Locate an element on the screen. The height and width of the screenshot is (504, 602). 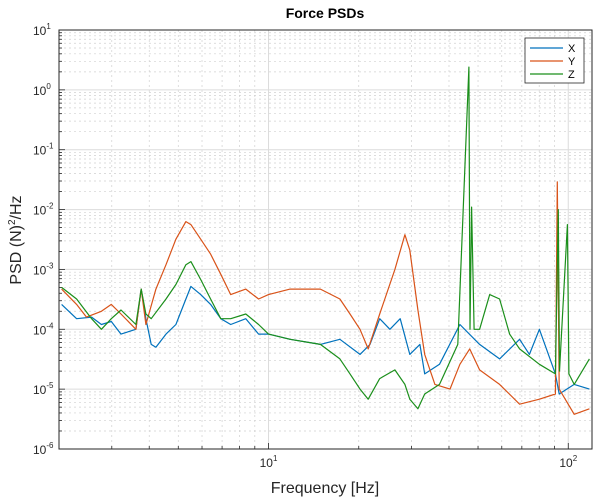
legend-label-y: Y is located at coordinates (572, 62).